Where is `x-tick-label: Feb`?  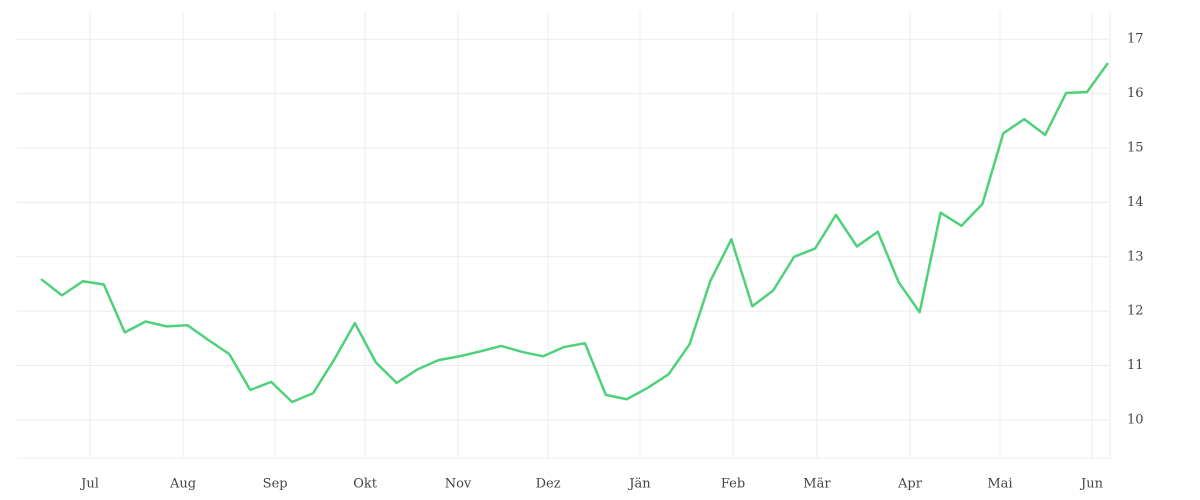
x-tick-label: Feb is located at coordinates (733, 484).